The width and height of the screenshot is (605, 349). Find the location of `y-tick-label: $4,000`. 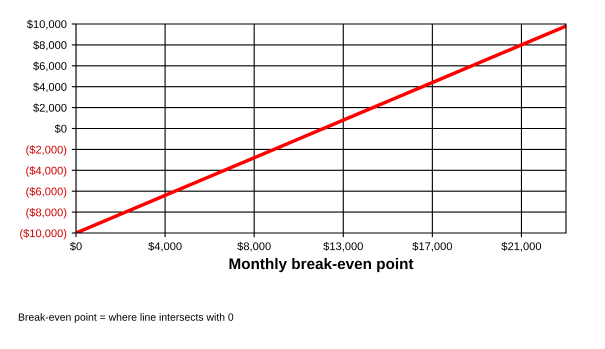

y-tick-label: $4,000 is located at coordinates (50, 87).